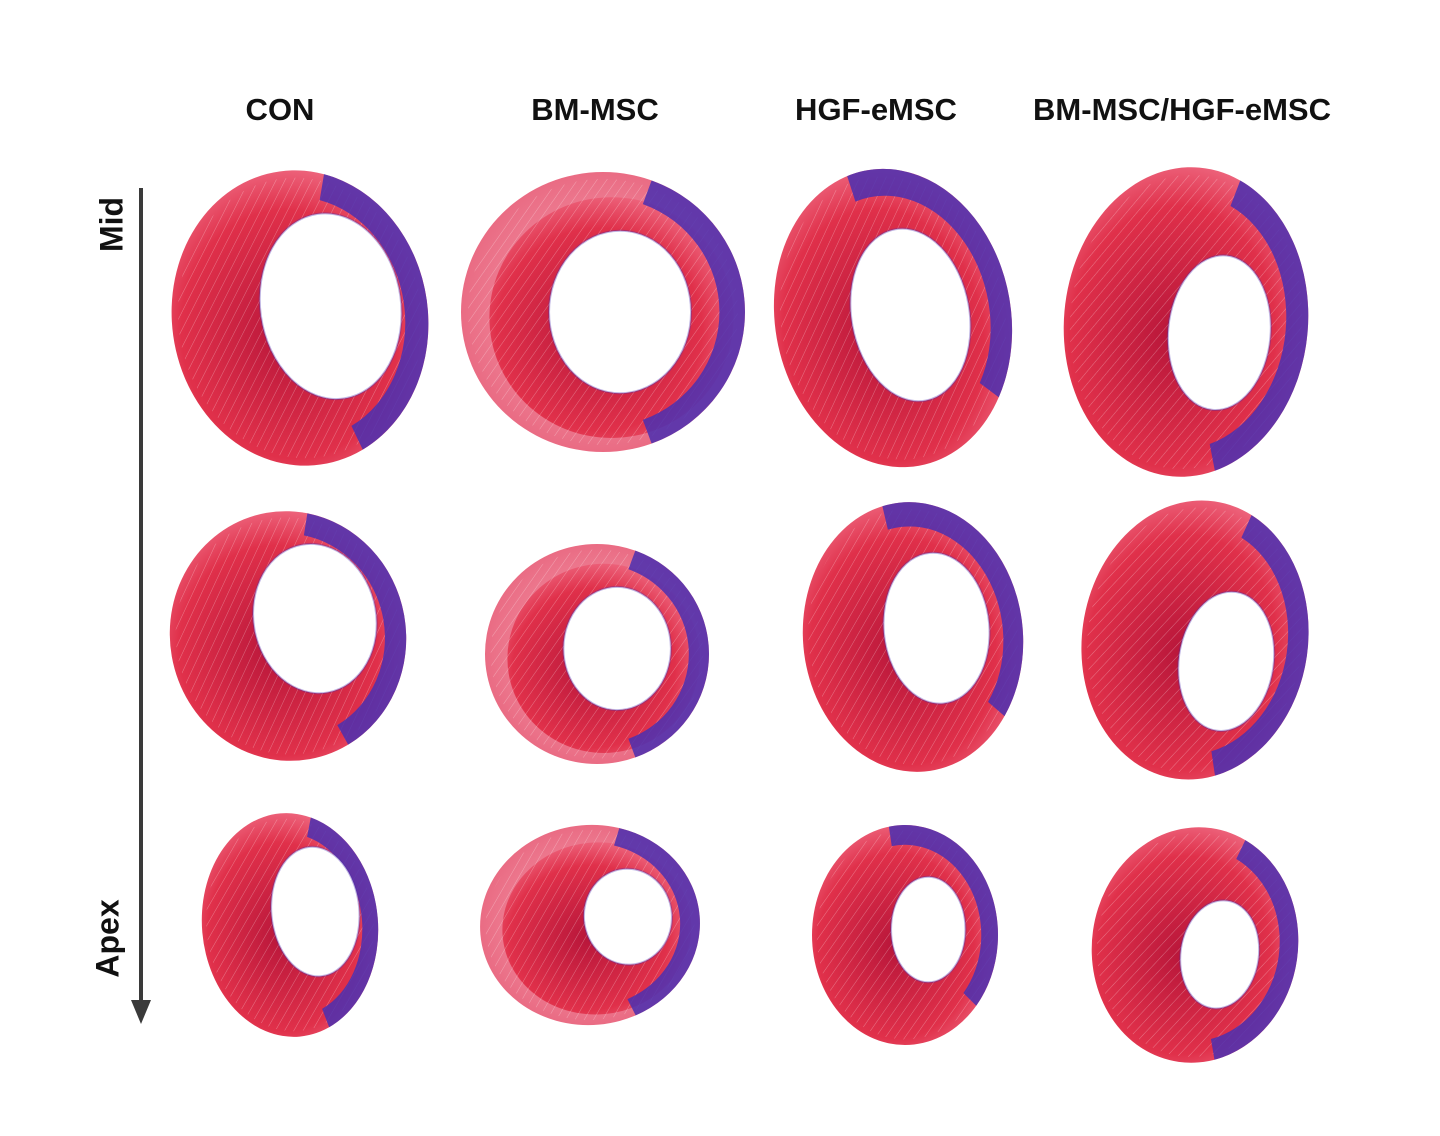  What do you see at coordinates (893, 318) in the screenshot?
I see `section-hgf-mid` at bounding box center [893, 318].